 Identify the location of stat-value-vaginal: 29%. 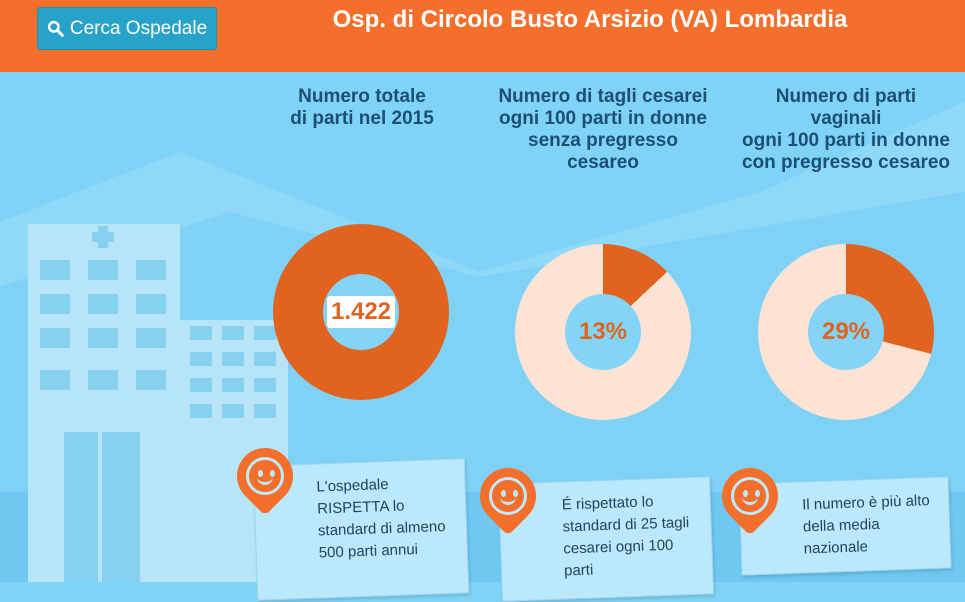
(846, 331).